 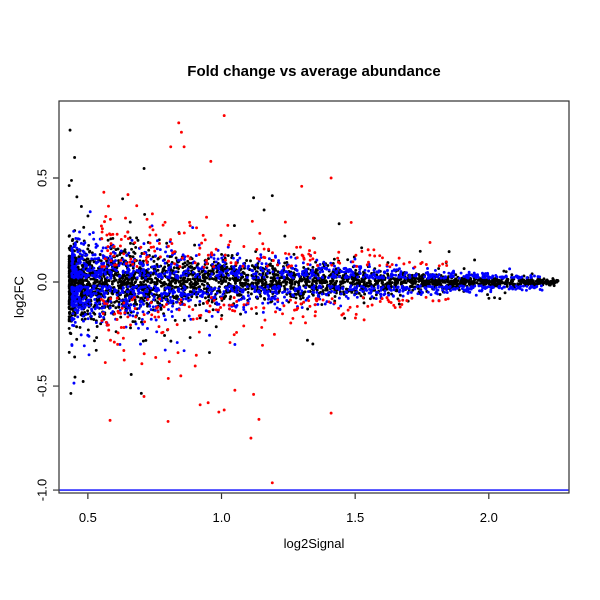 I want to click on x-tick-label: 0.5, so click(x=87, y=517).